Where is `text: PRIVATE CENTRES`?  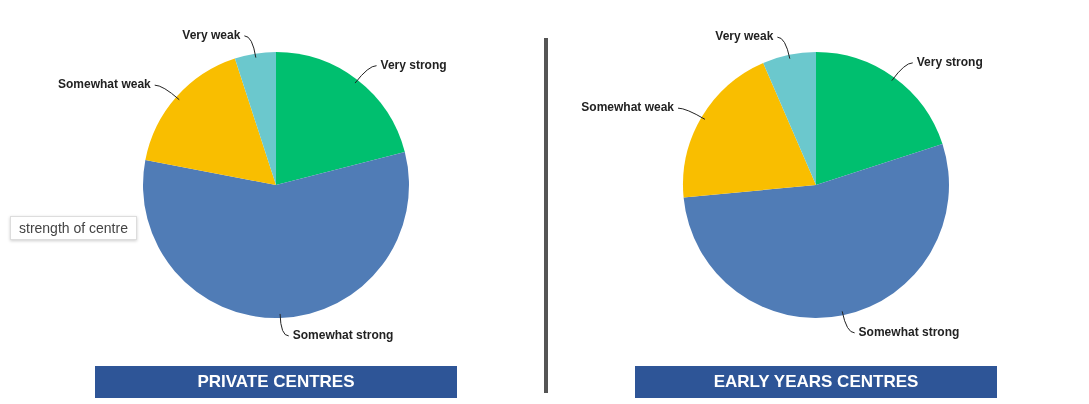 text: PRIVATE CENTRES is located at coordinates (276, 382).